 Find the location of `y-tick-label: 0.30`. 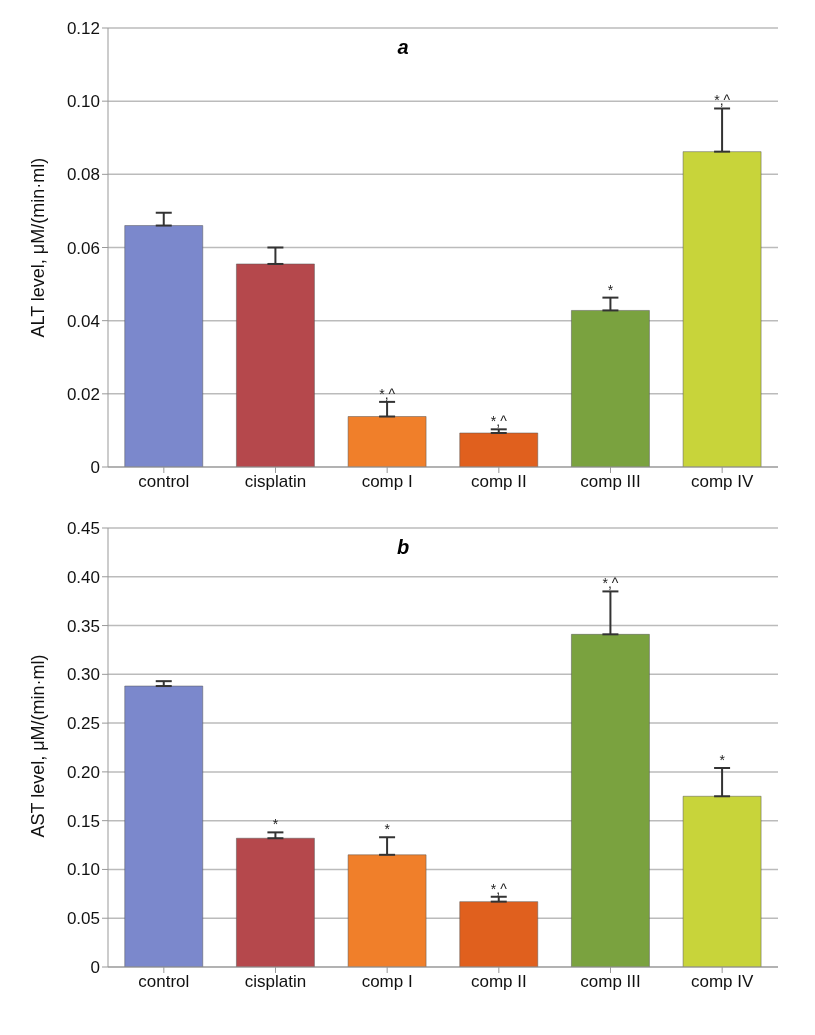

y-tick-label: 0.30 is located at coordinates (83, 675).